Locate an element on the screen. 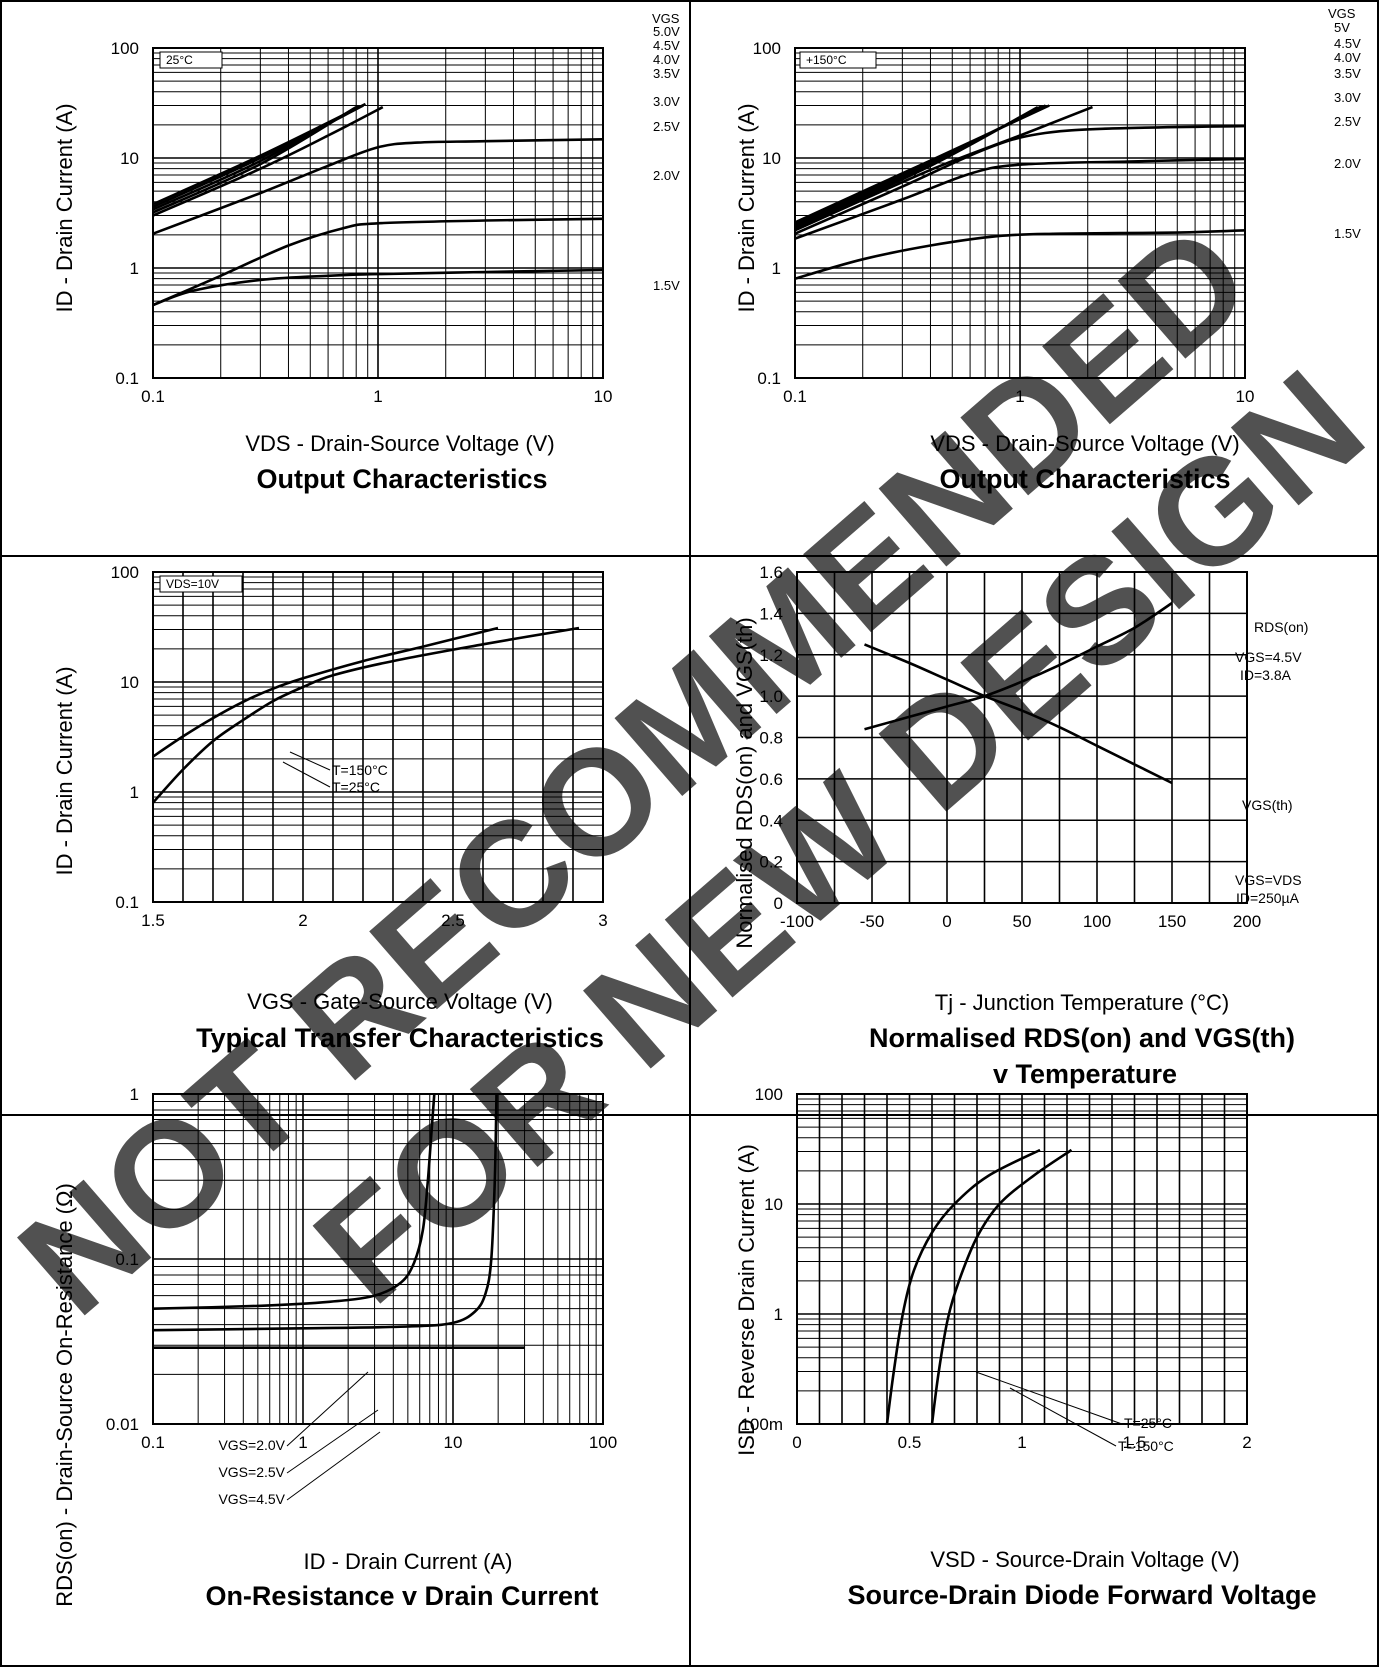  plot-note: 25°C is located at coordinates (179, 60).